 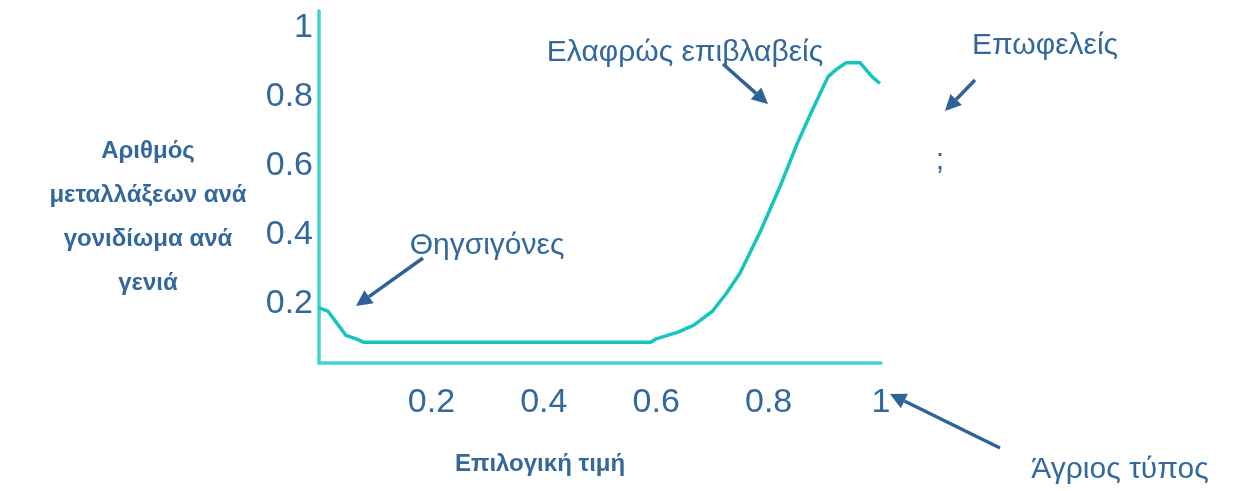 I want to click on y-tick-label: 1, so click(x=303, y=24).